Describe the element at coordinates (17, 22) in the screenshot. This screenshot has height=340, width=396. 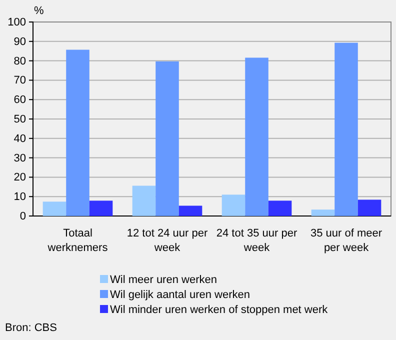
I see `y-tick-label: 100` at that location.